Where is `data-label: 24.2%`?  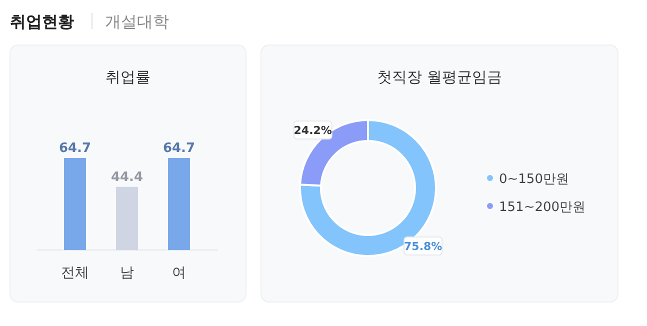
data-label: 24.2% is located at coordinates (313, 131).